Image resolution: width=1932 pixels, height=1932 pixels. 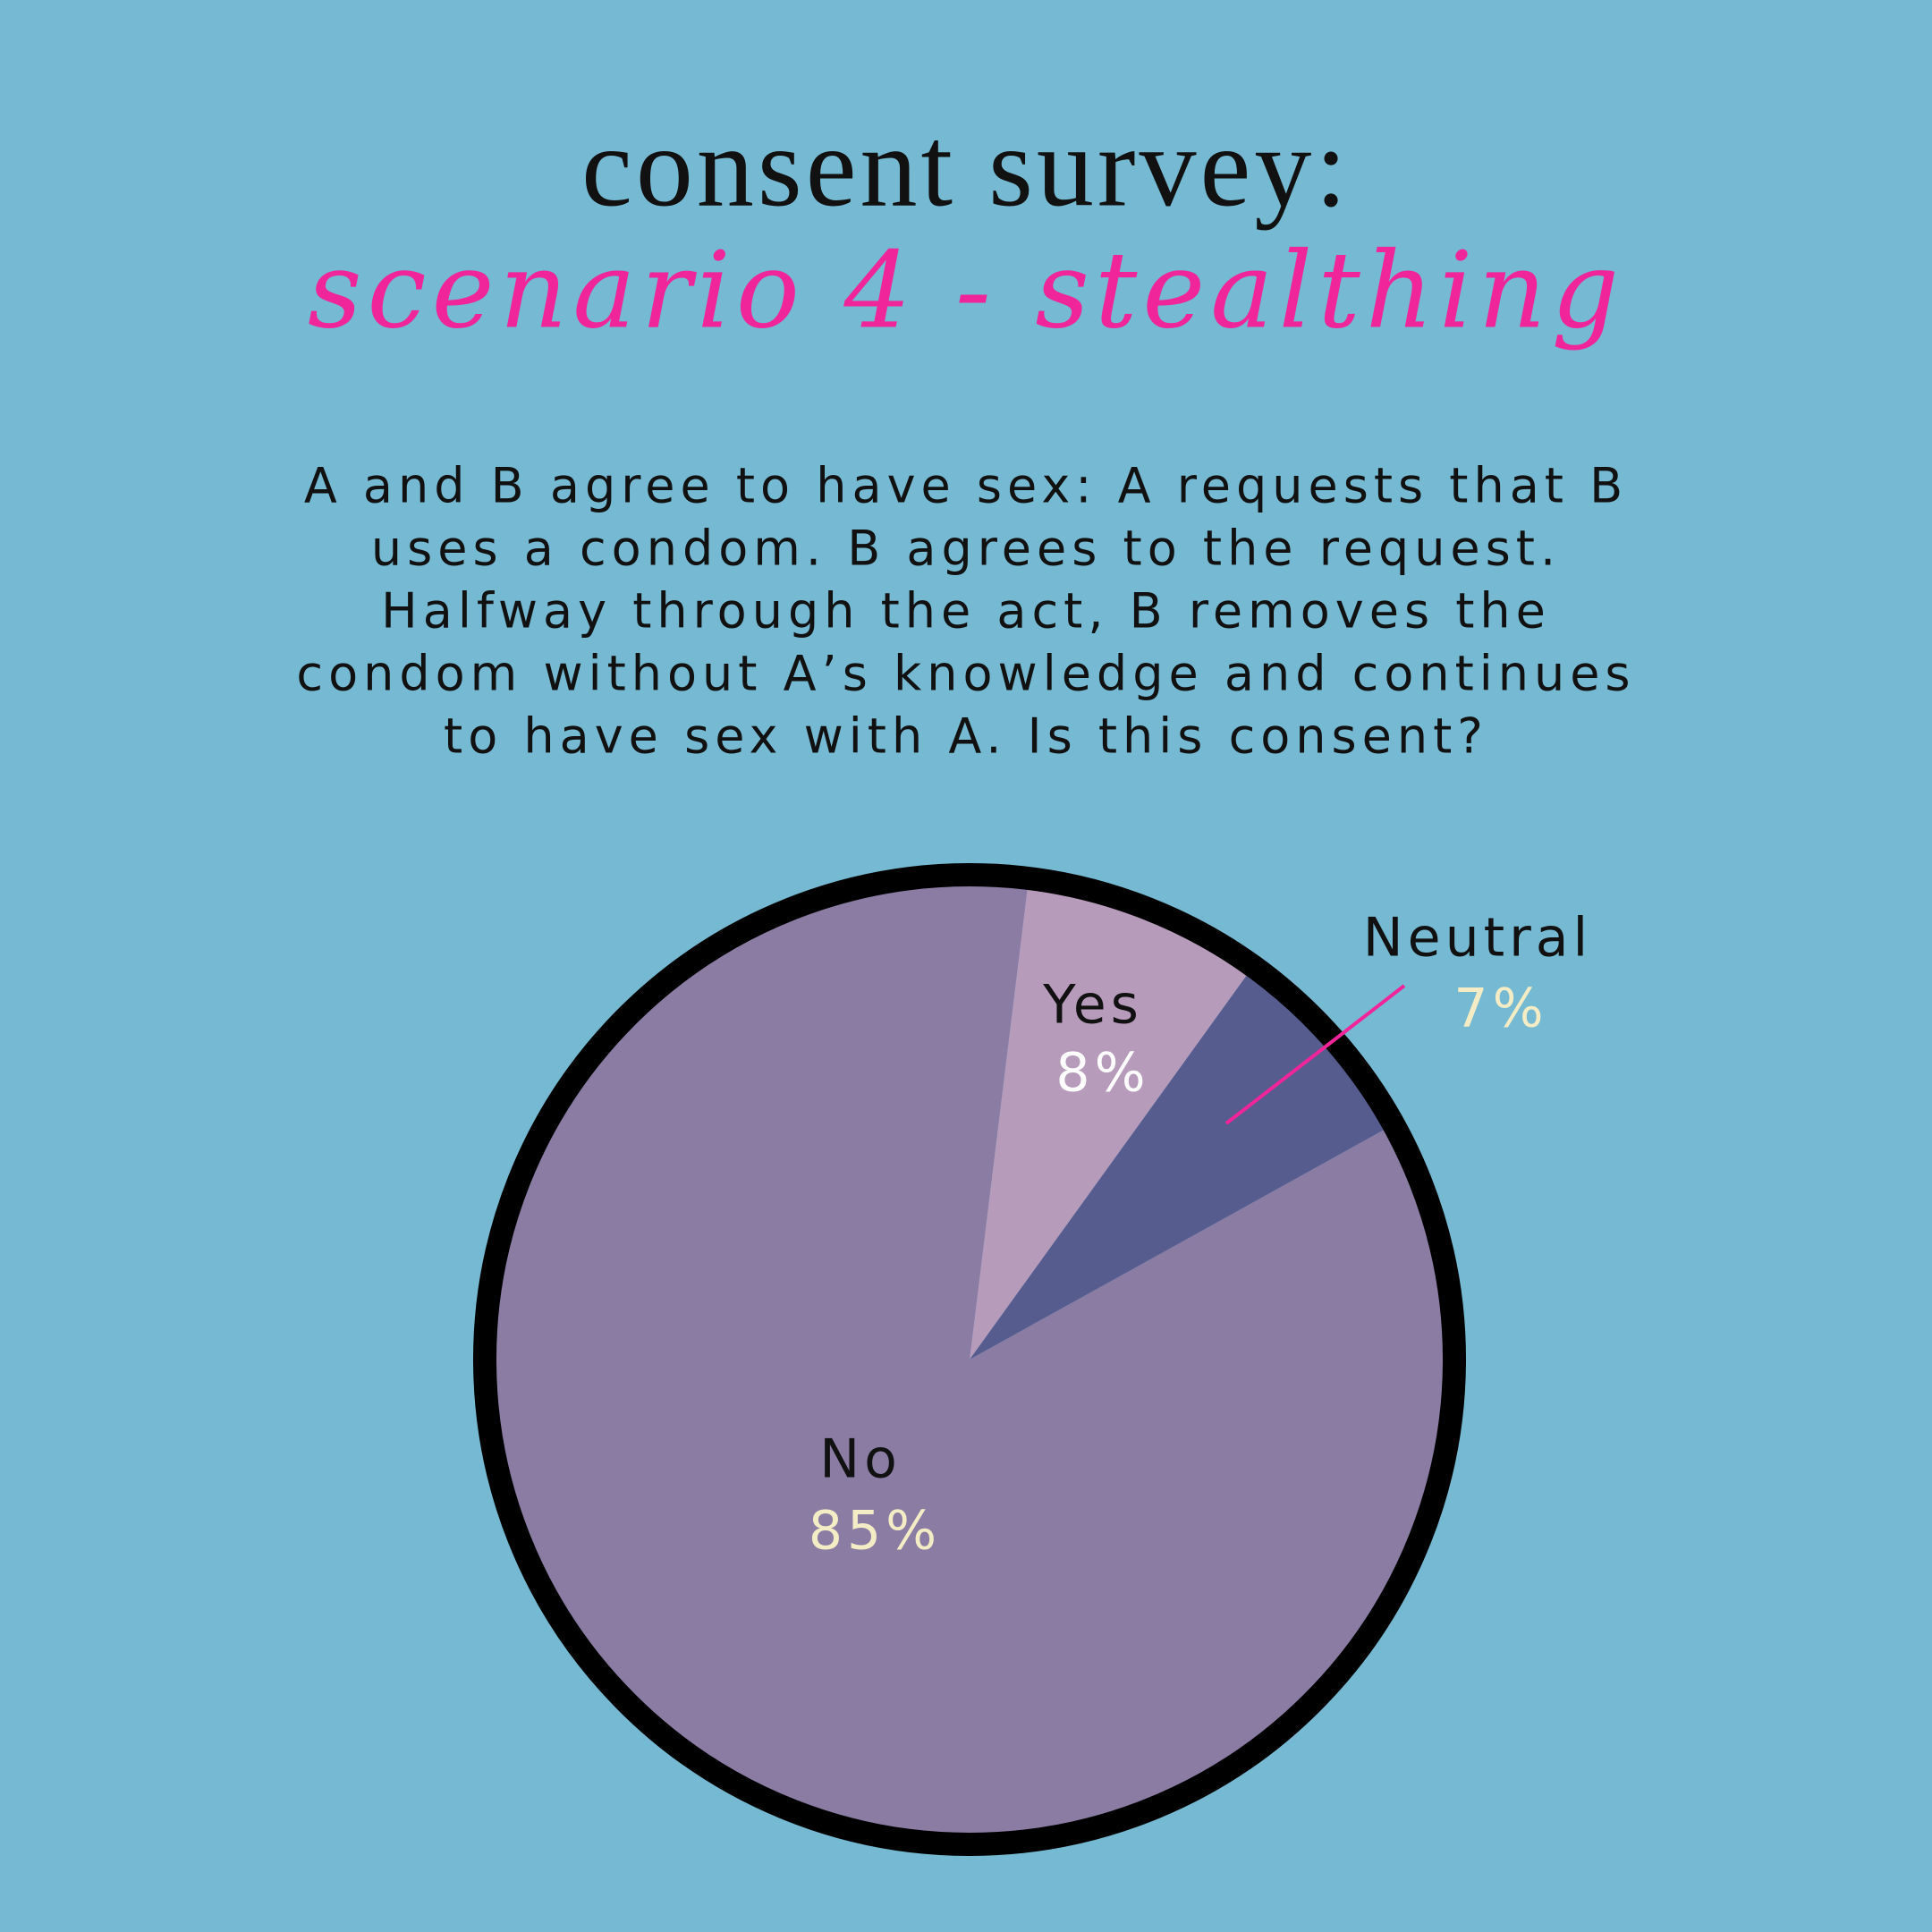 I want to click on description-line: to have sex with A. Is this consent?, so click(x=966, y=736).